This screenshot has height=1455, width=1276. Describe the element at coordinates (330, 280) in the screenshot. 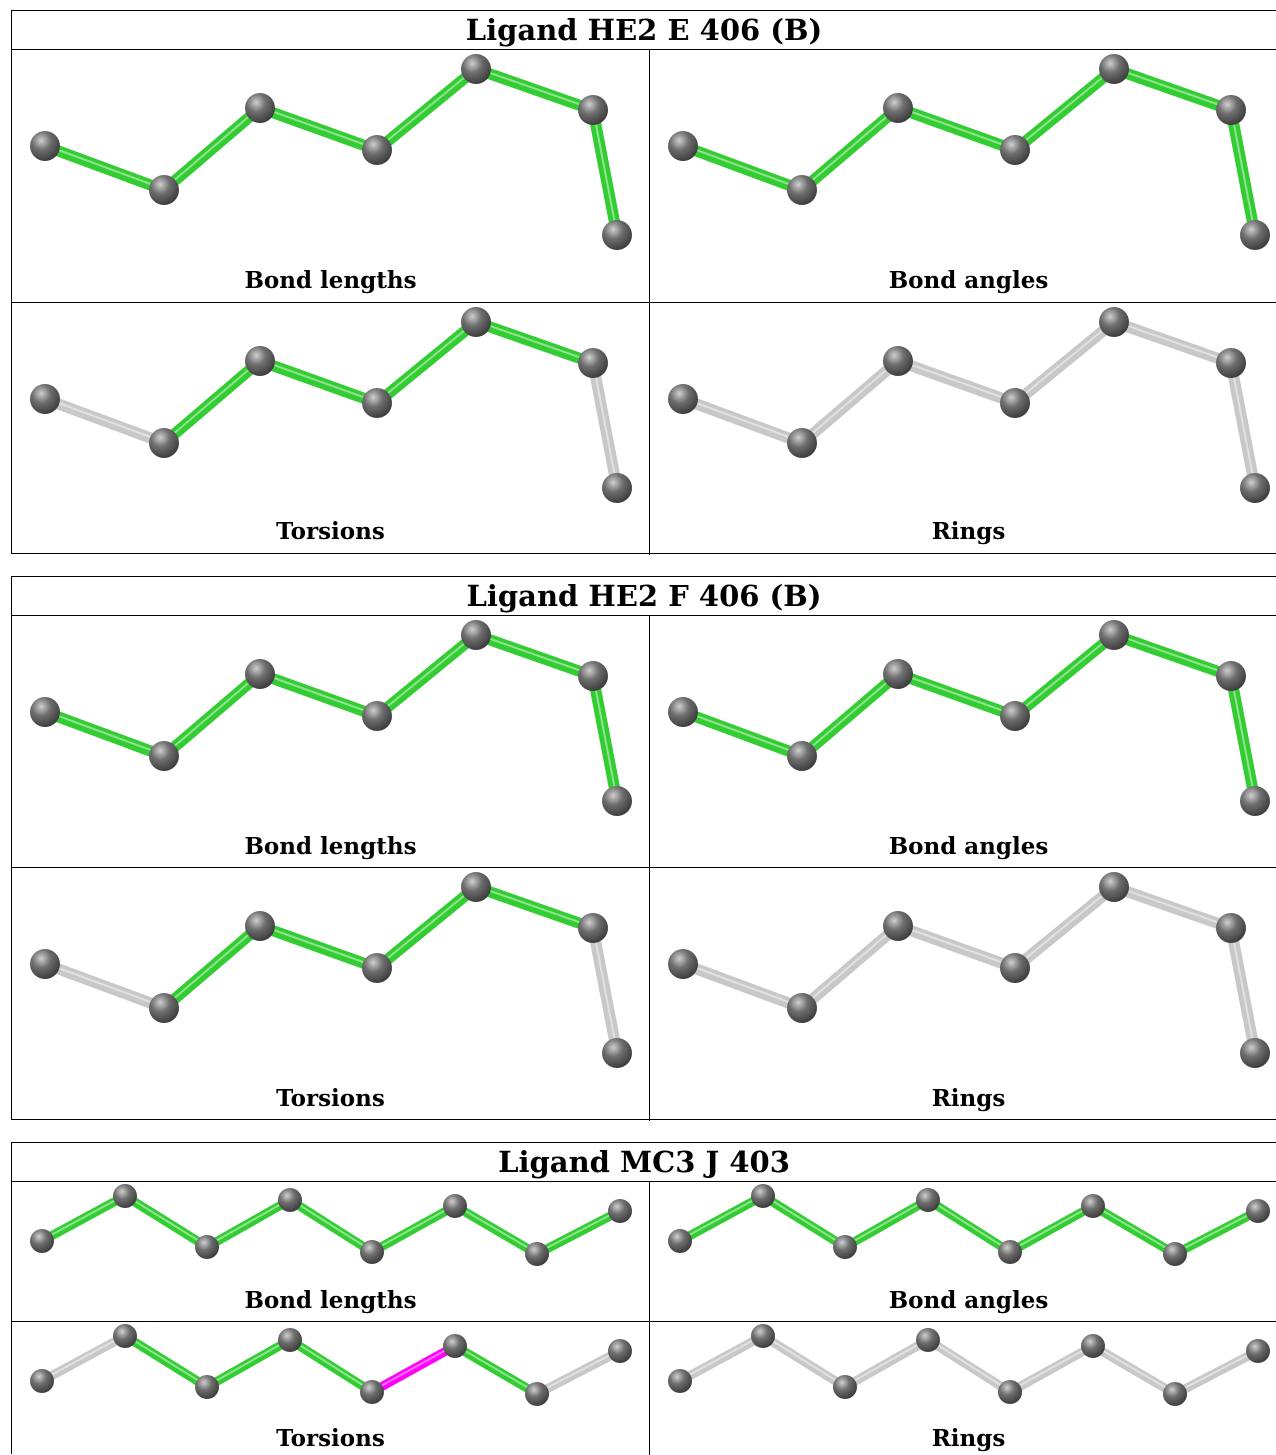

I see `cell-caption: Bond lengths` at that location.